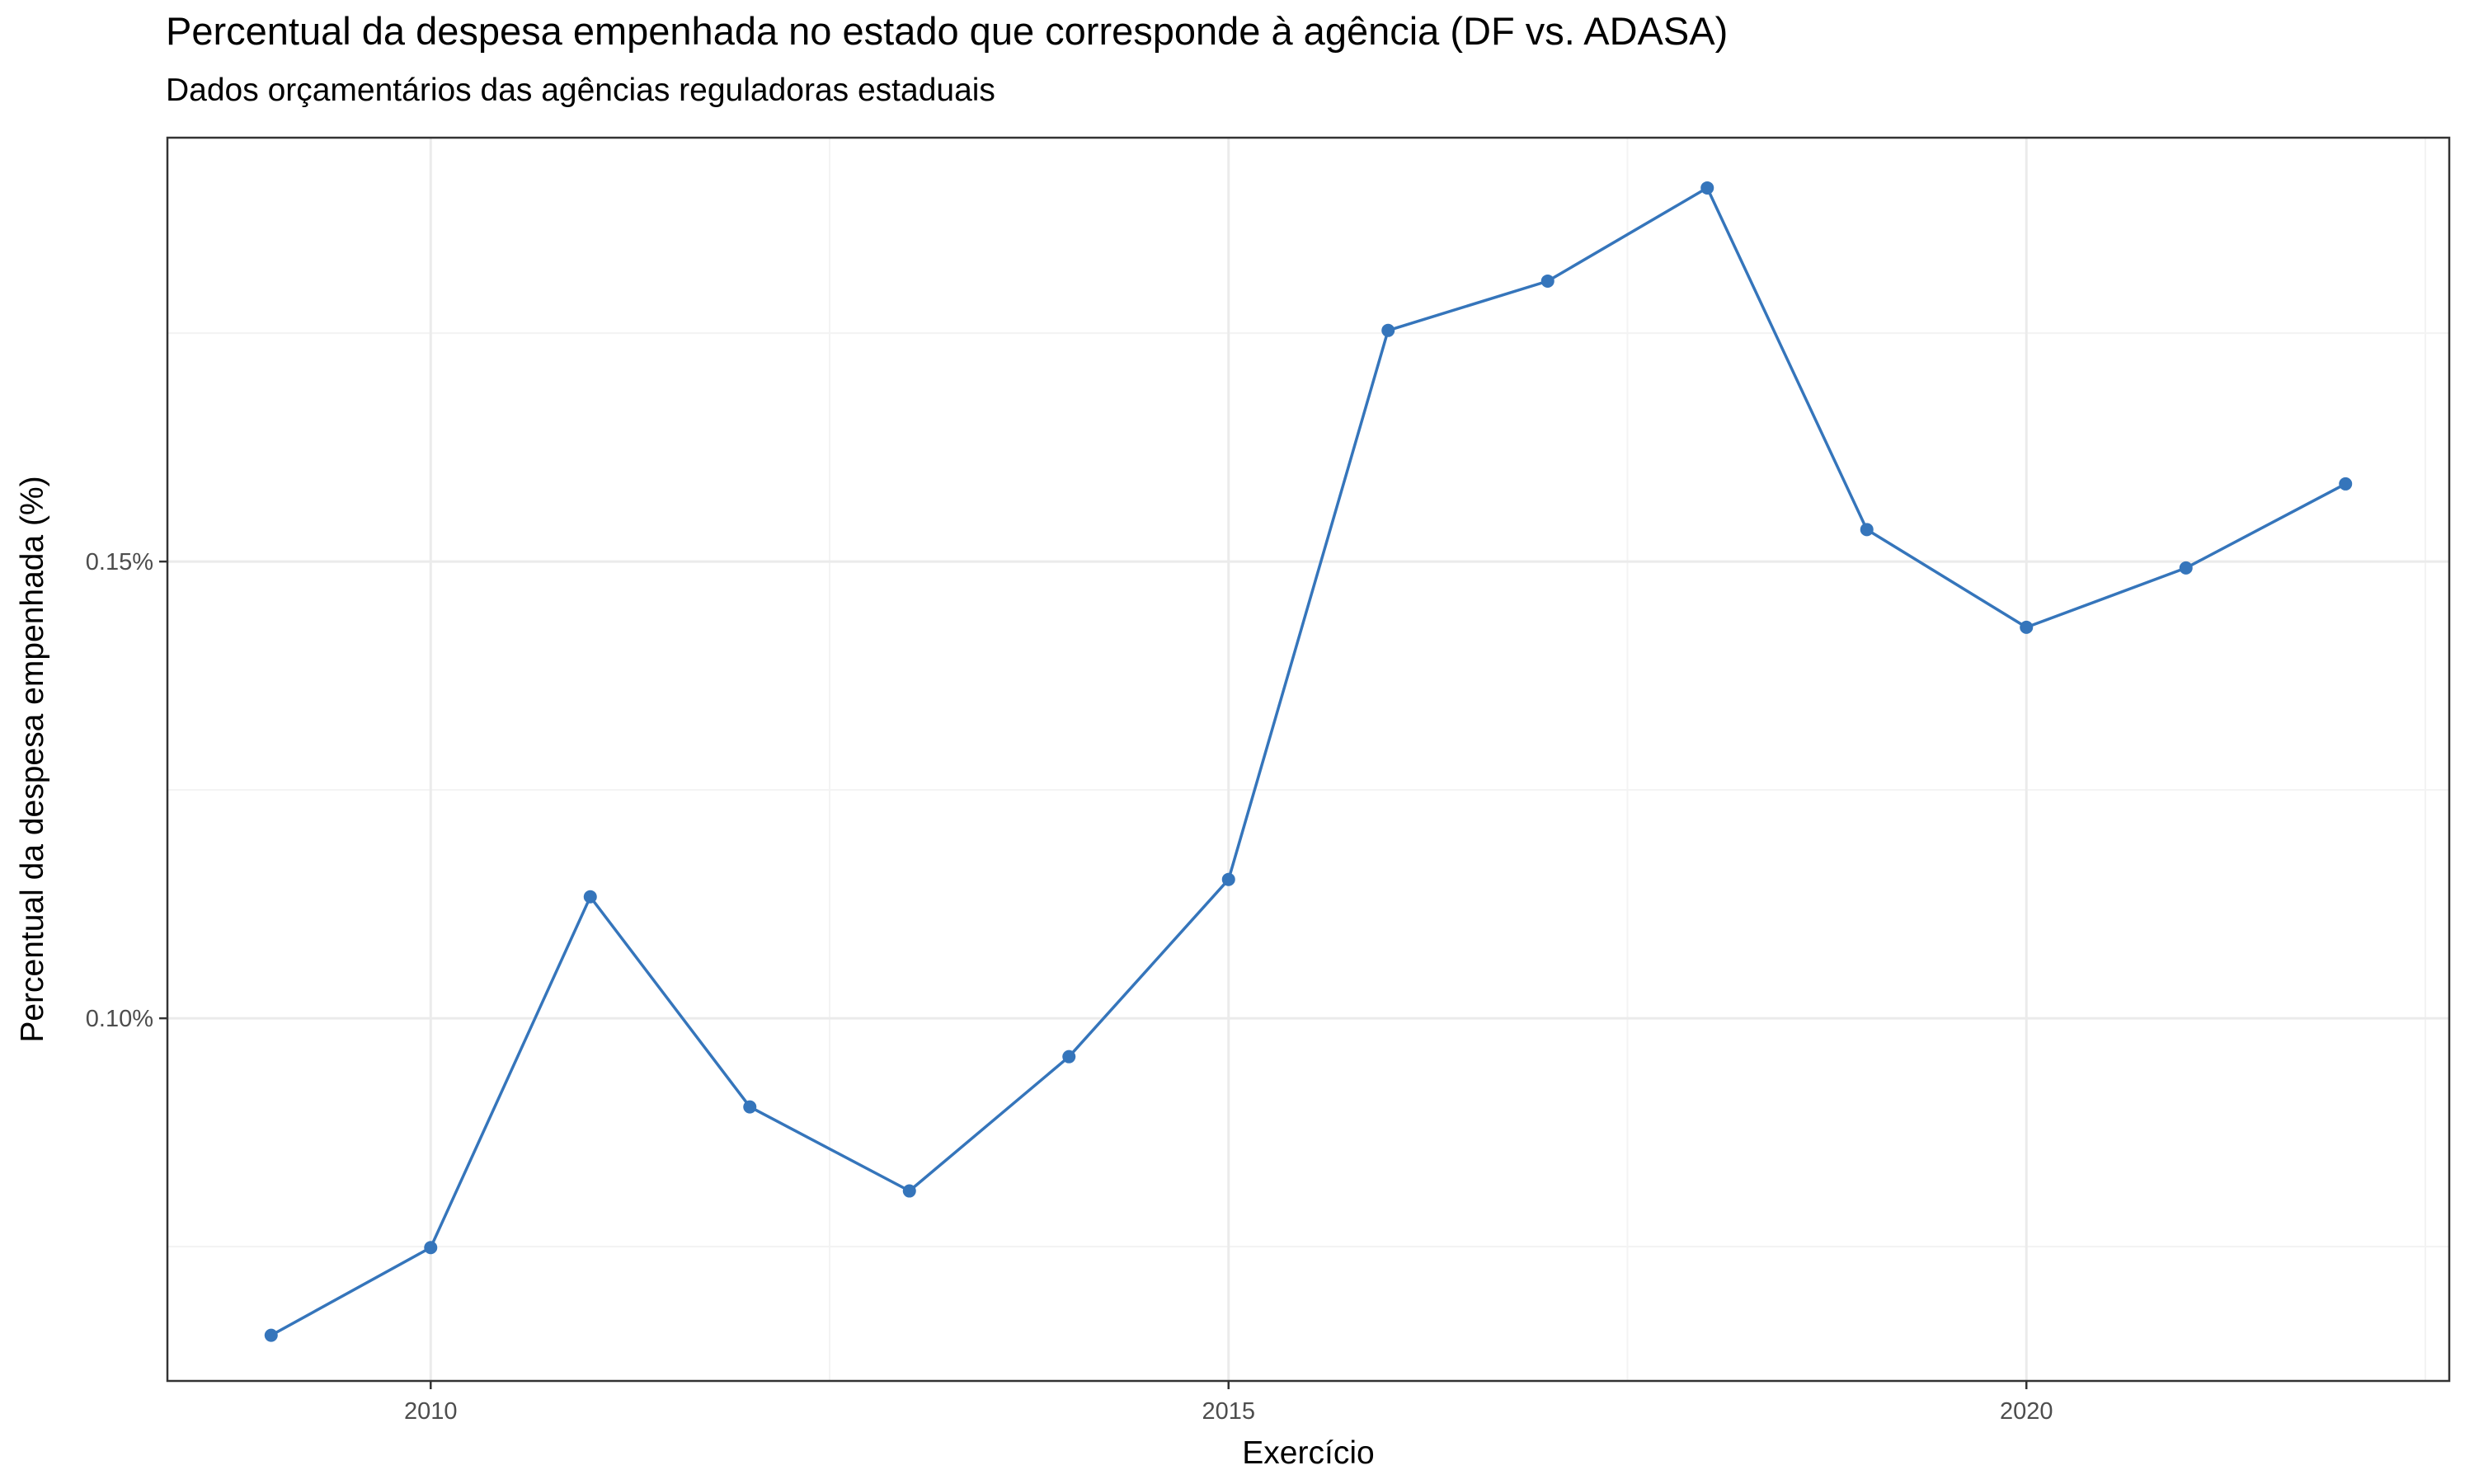 This screenshot has width=2474, height=1484. Describe the element at coordinates (2346, 484) in the screenshot. I see `data-point-2022` at that location.